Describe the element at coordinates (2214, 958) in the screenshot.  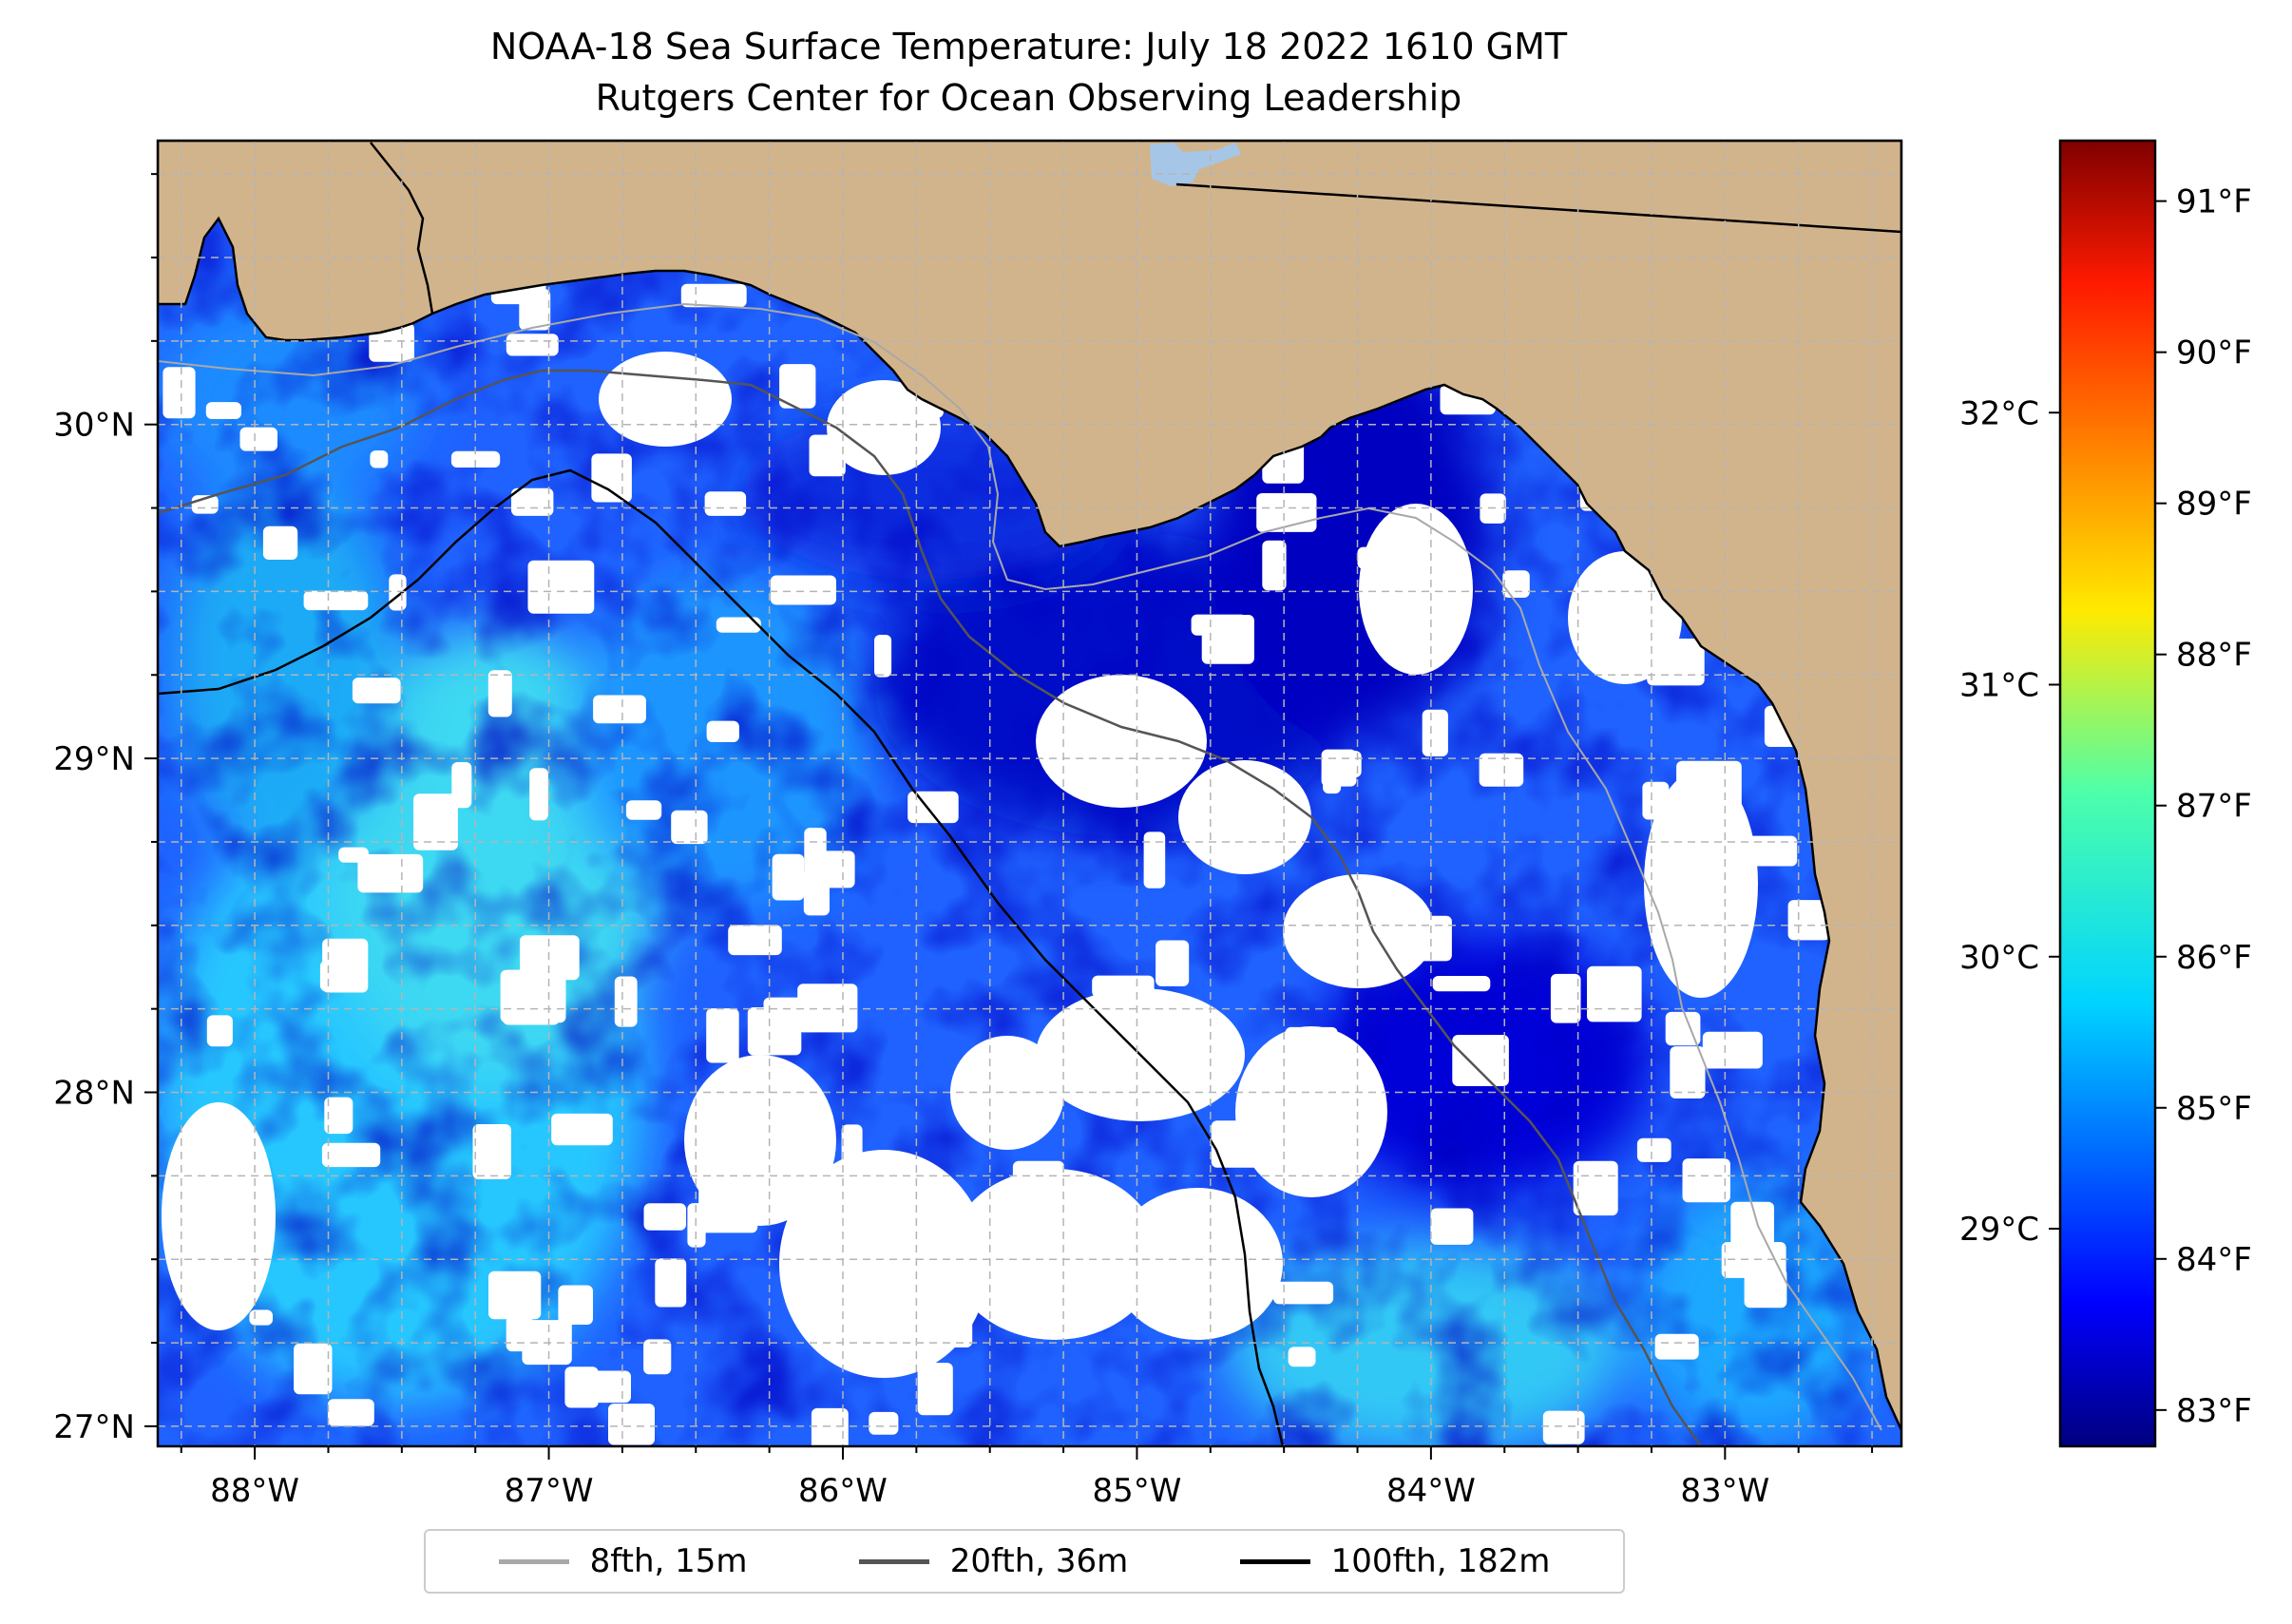
I see `colorbar-fahrenheit-label: 86°F` at that location.